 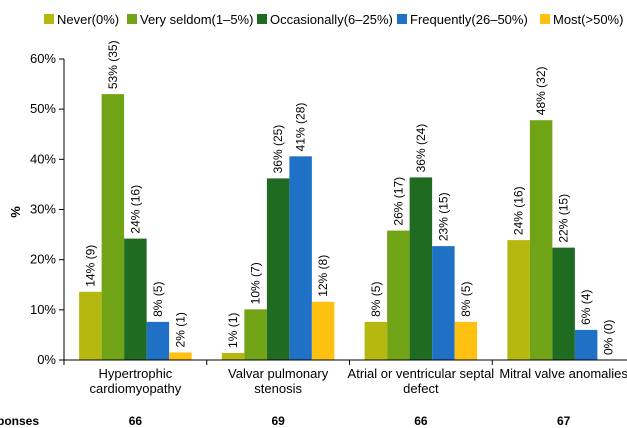 I want to click on category-label: Hypertrophic cardiomyopathy, so click(x=135, y=381).